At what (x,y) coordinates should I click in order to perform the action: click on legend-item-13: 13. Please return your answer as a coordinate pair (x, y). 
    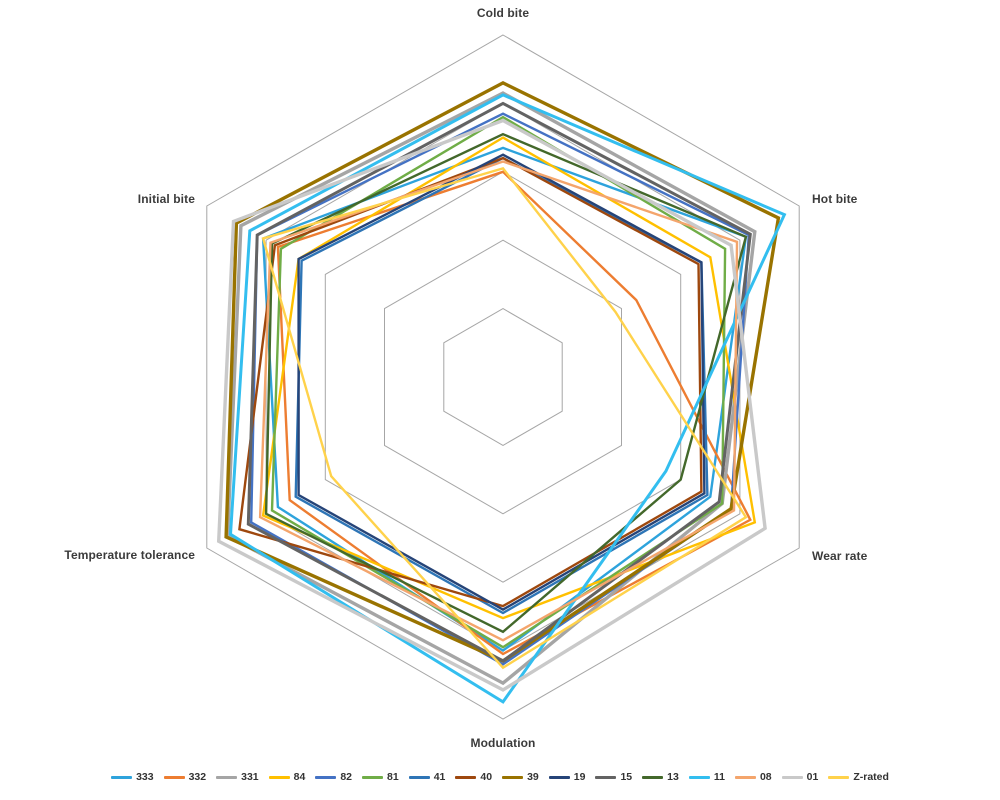
    Looking at the image, I should click on (660, 777).